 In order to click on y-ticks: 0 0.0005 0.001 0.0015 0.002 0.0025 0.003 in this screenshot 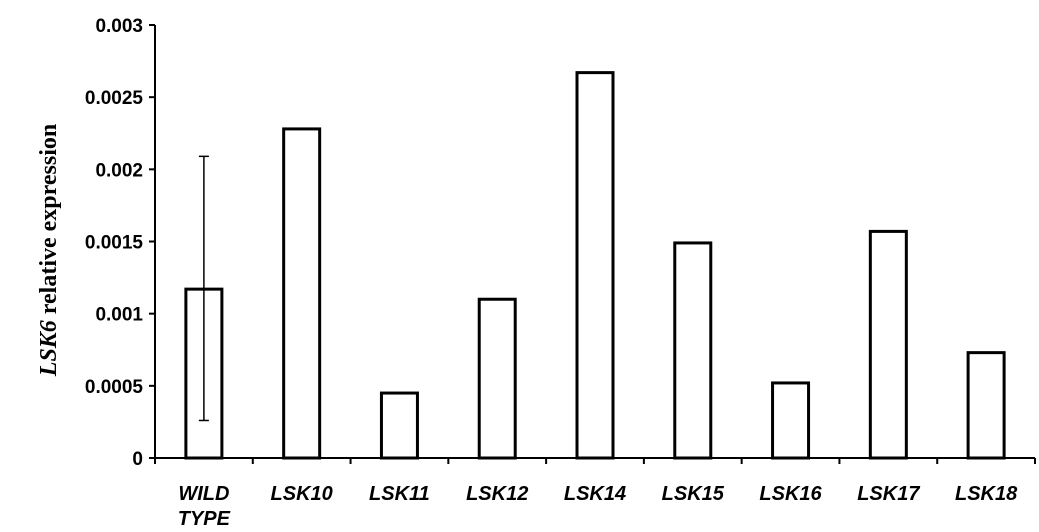, I will do `click(120, 243)`.